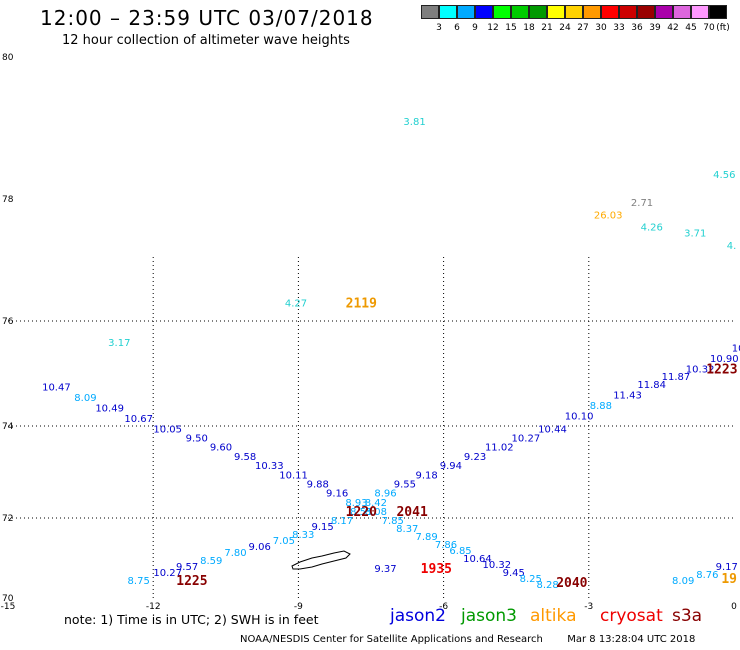 Image resolution: width=740 pixels, height=650 pixels. I want to click on color-scale-label: 30, so click(601, 28).